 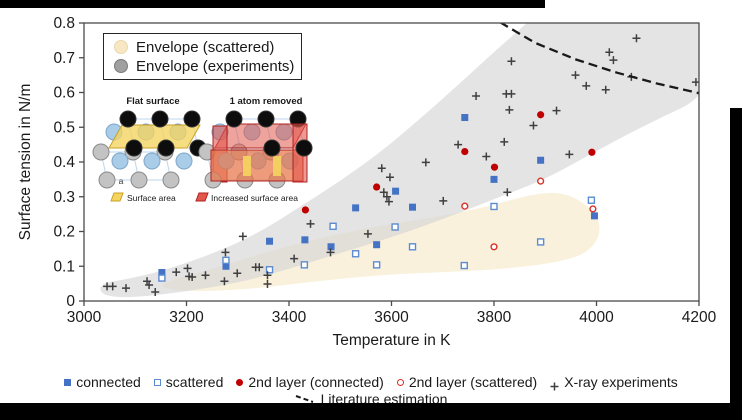 What do you see at coordinates (64, 197) in the screenshot?
I see `svg-text: 0.3` at bounding box center [64, 197].